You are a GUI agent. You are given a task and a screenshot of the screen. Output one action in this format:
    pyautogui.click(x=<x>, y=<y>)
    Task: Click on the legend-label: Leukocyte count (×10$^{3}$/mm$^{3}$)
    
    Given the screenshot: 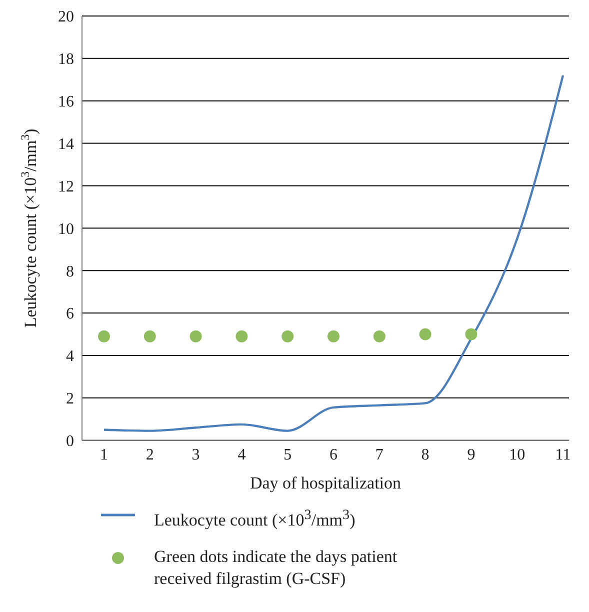 What is the action you would take?
    pyautogui.click(x=255, y=519)
    